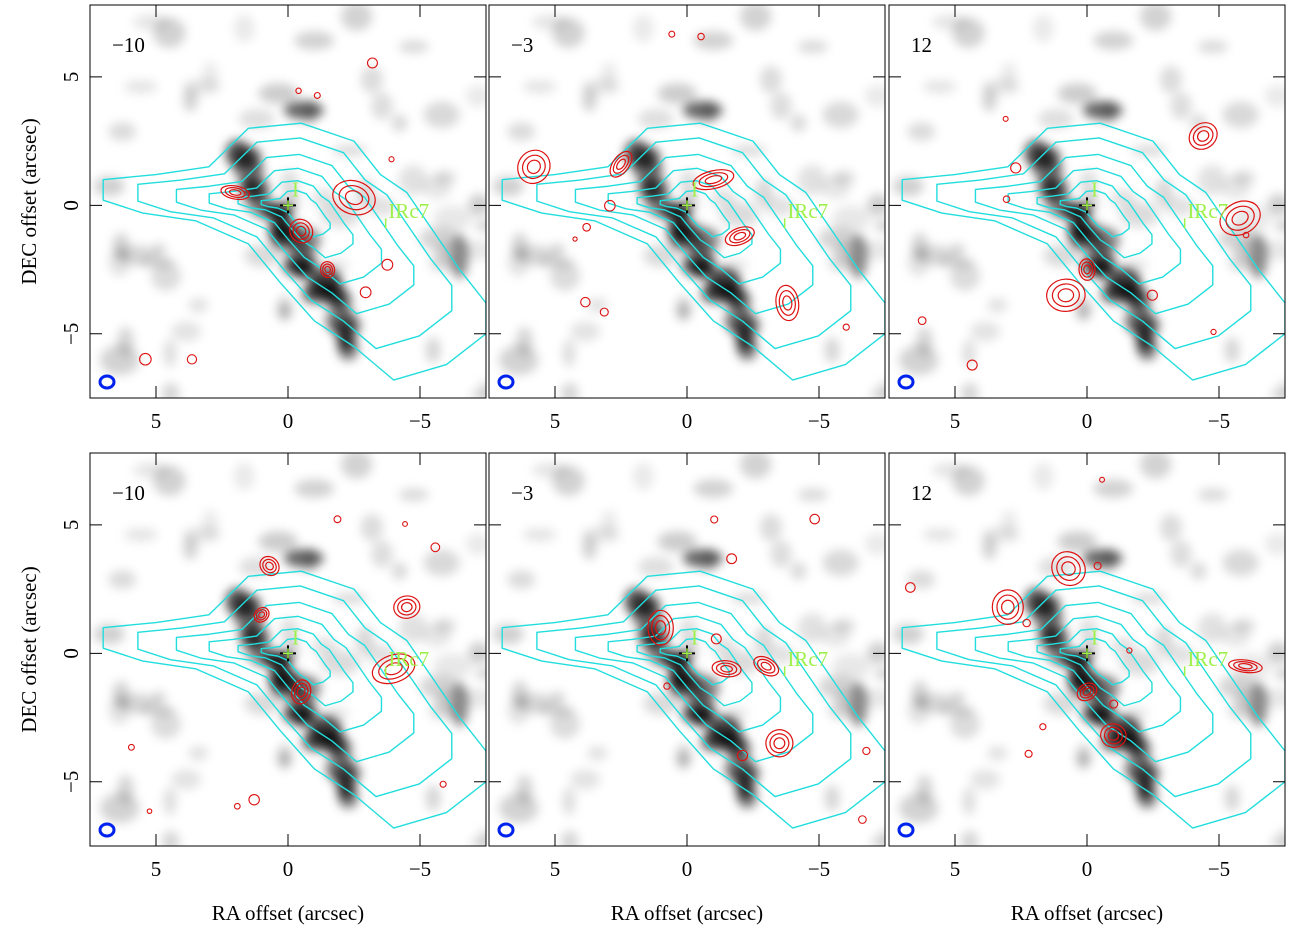 The width and height of the screenshot is (1294, 927). What do you see at coordinates (71, 77) in the screenshot?
I see `y-tick-label: 5` at bounding box center [71, 77].